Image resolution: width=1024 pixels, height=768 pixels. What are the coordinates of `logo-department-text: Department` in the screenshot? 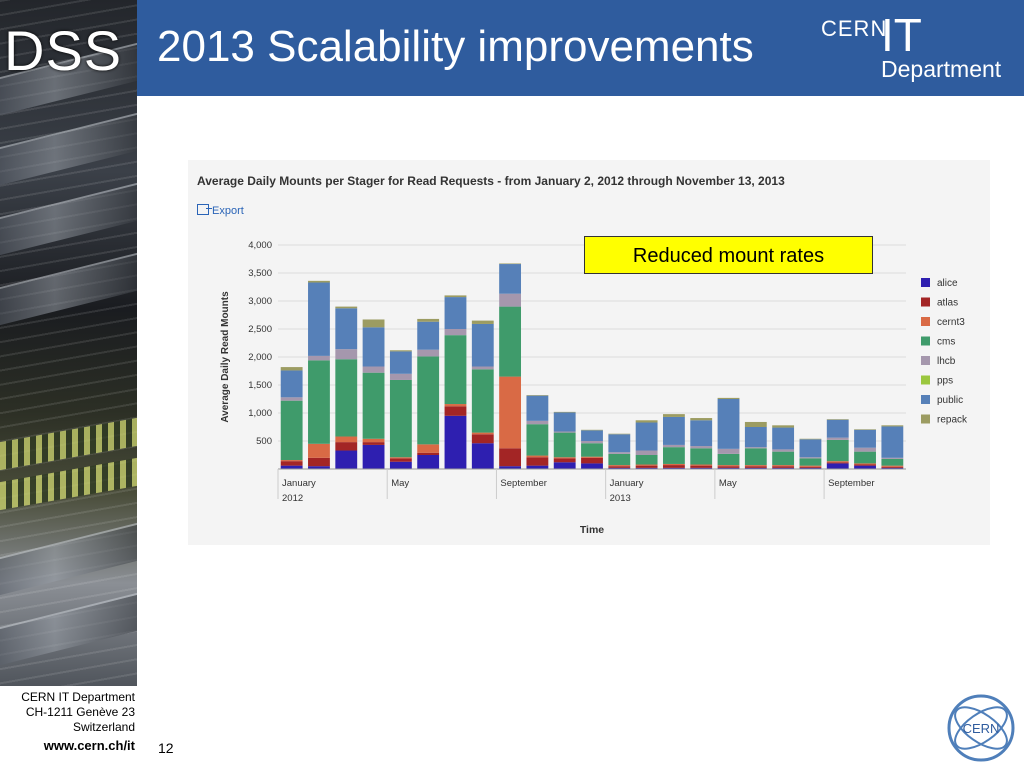 It's located at (941, 69).